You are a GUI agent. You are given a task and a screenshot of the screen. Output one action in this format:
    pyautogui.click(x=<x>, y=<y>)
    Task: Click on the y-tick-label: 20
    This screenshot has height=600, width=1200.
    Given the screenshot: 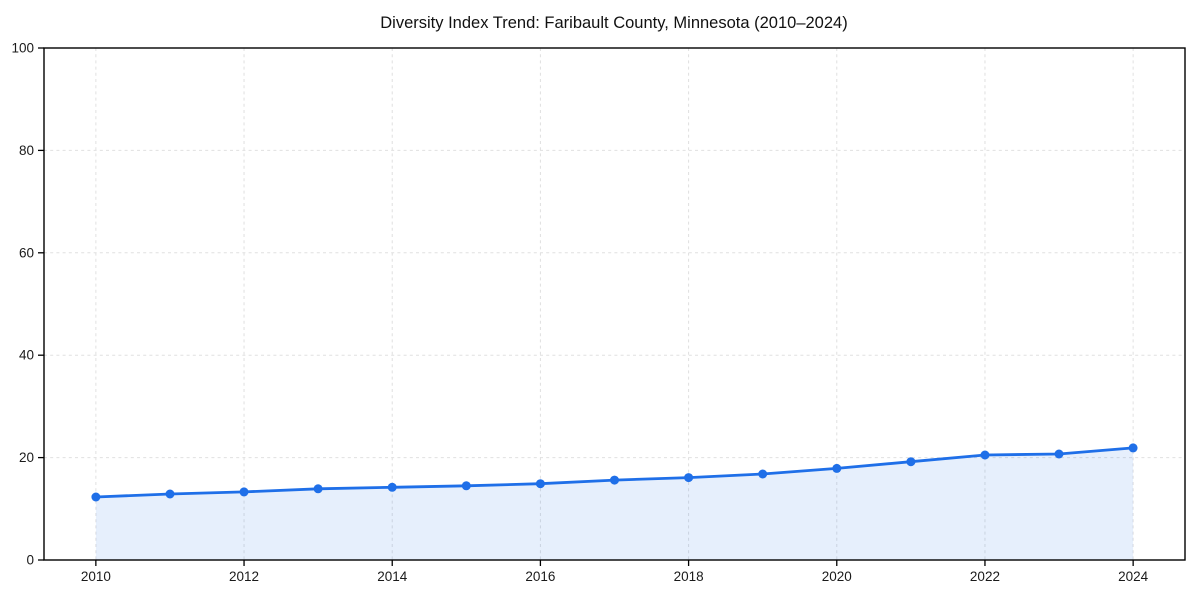 What is the action you would take?
    pyautogui.click(x=26, y=457)
    